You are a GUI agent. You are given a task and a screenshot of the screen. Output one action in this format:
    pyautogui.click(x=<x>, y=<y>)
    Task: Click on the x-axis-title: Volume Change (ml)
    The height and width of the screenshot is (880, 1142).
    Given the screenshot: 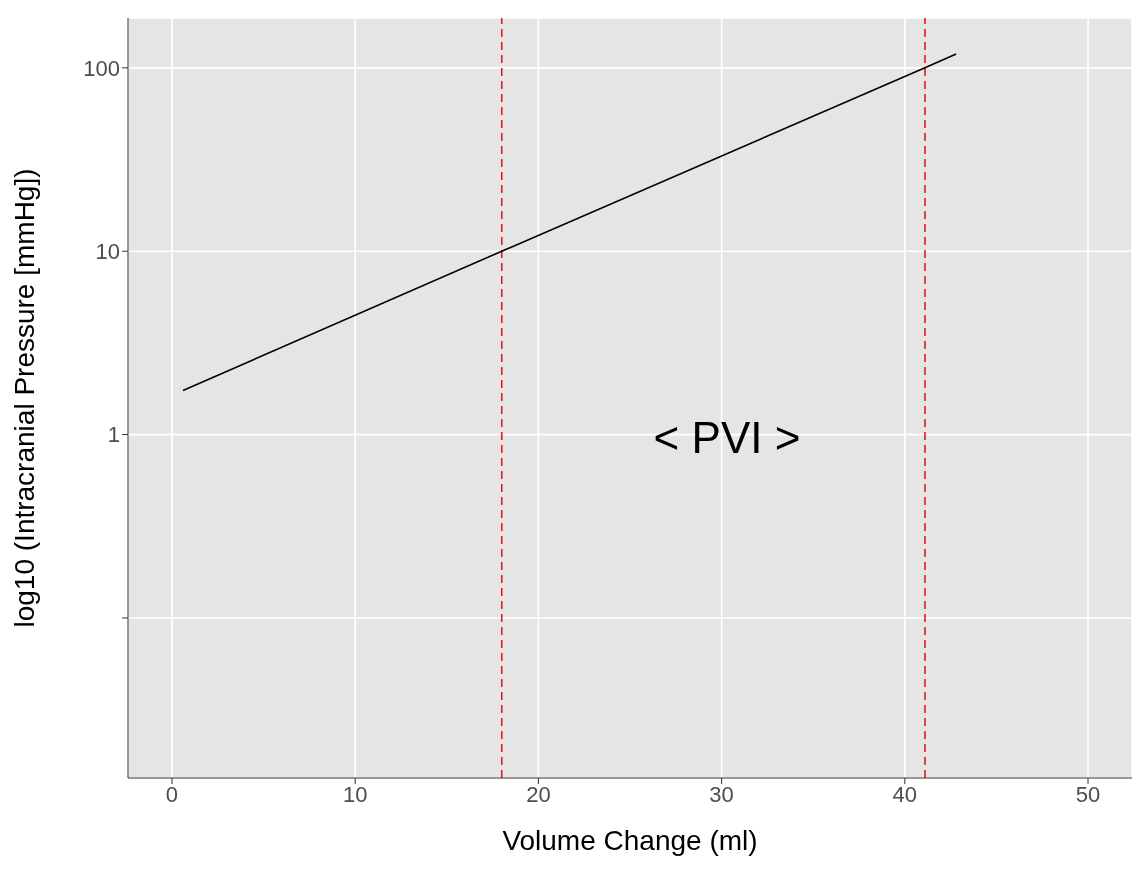 What is the action you would take?
    pyautogui.click(x=630, y=840)
    